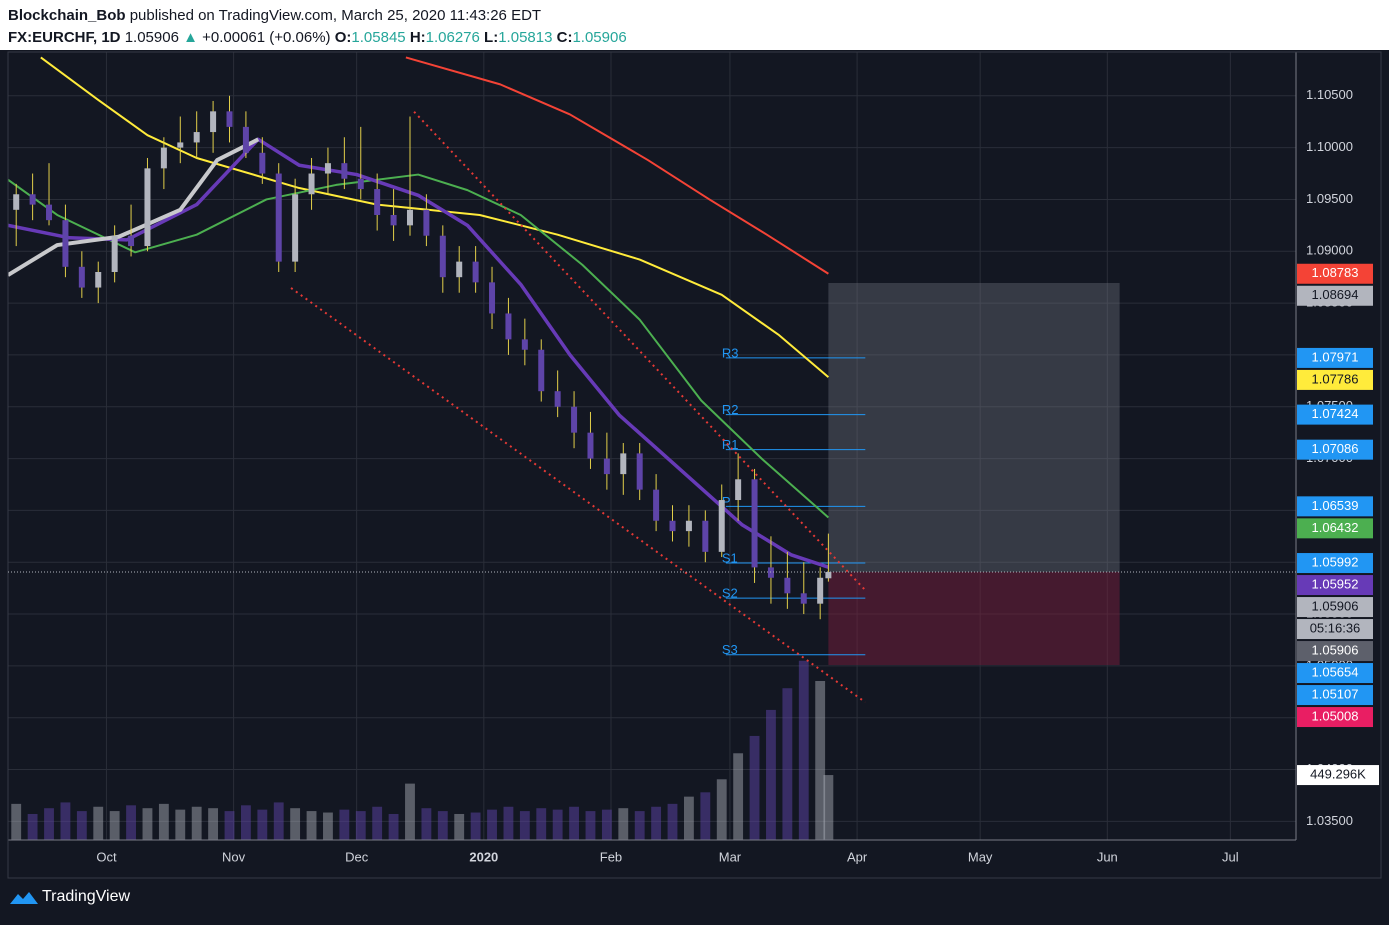  What do you see at coordinates (1335, 413) in the screenshot?
I see `price-tag-label: 1.07424` at bounding box center [1335, 413].